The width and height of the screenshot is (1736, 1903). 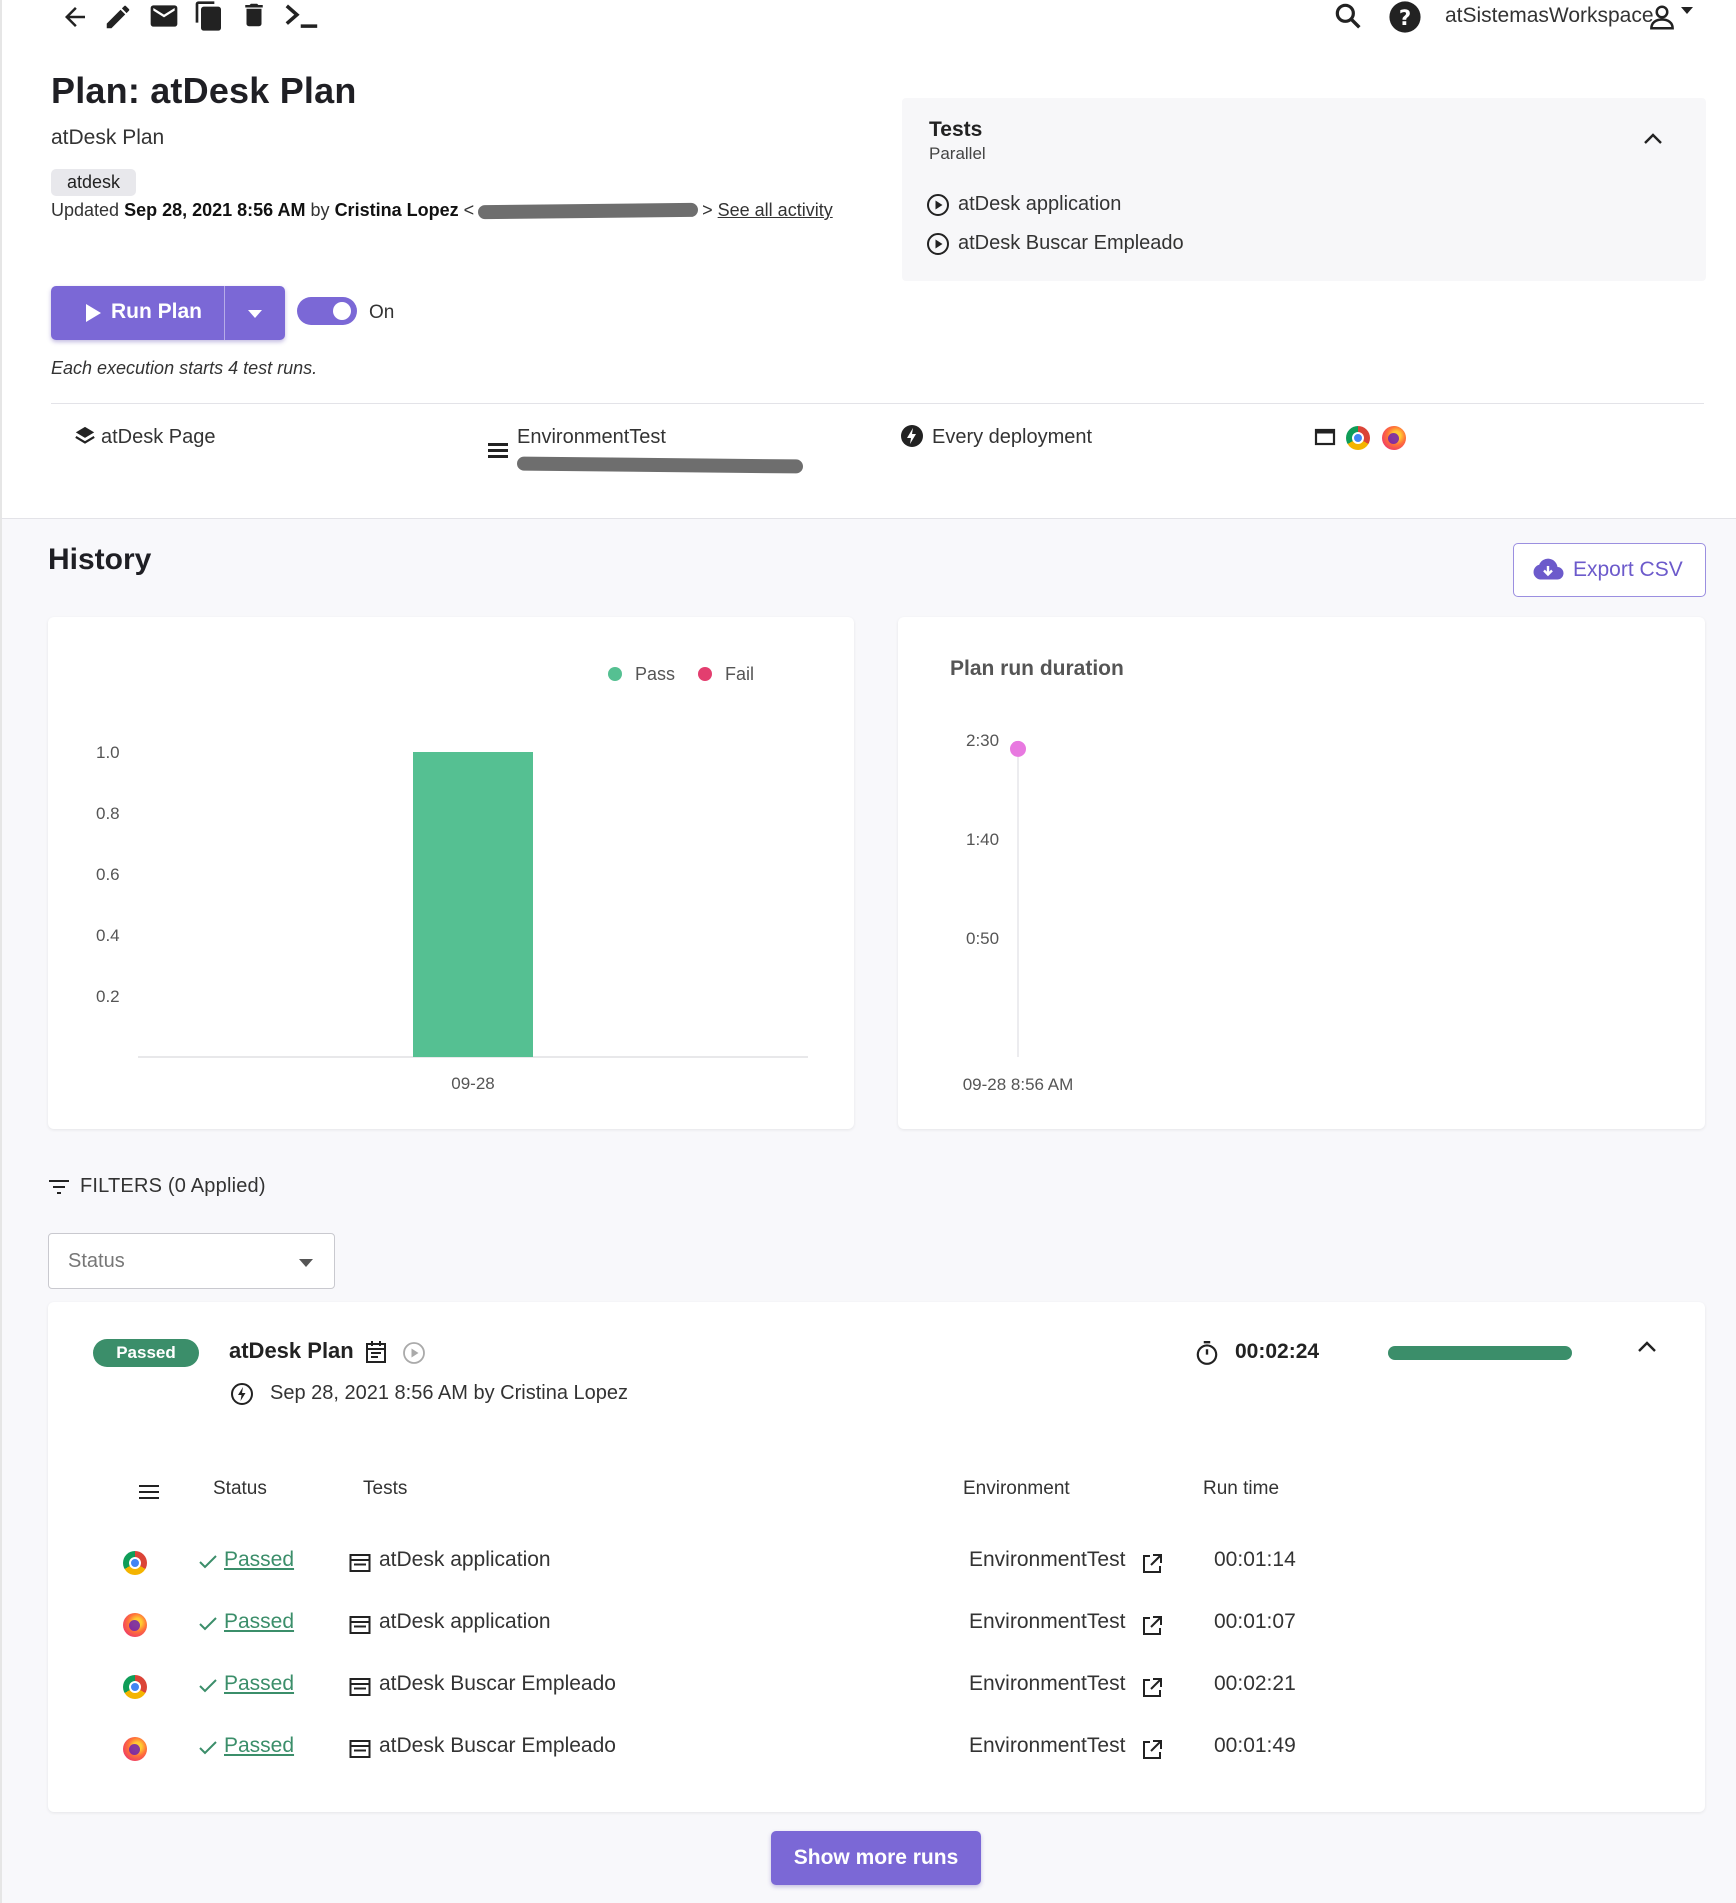 I want to click on y-tick-label: 0:50, so click(x=982, y=938).